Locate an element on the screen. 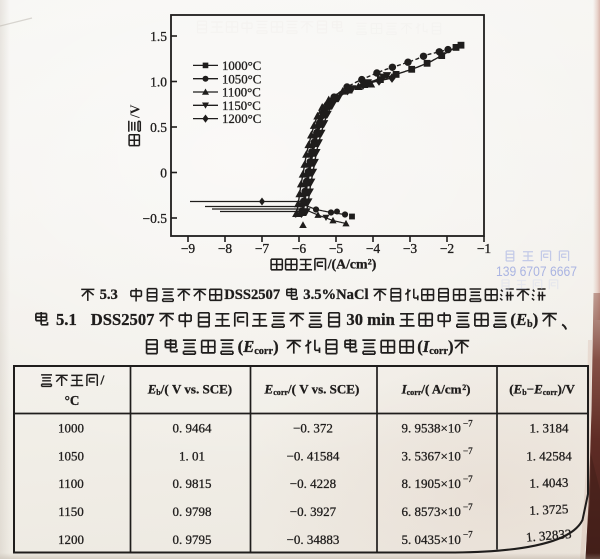  svg-text: /(A/cm is located at coordinates (347, 265).